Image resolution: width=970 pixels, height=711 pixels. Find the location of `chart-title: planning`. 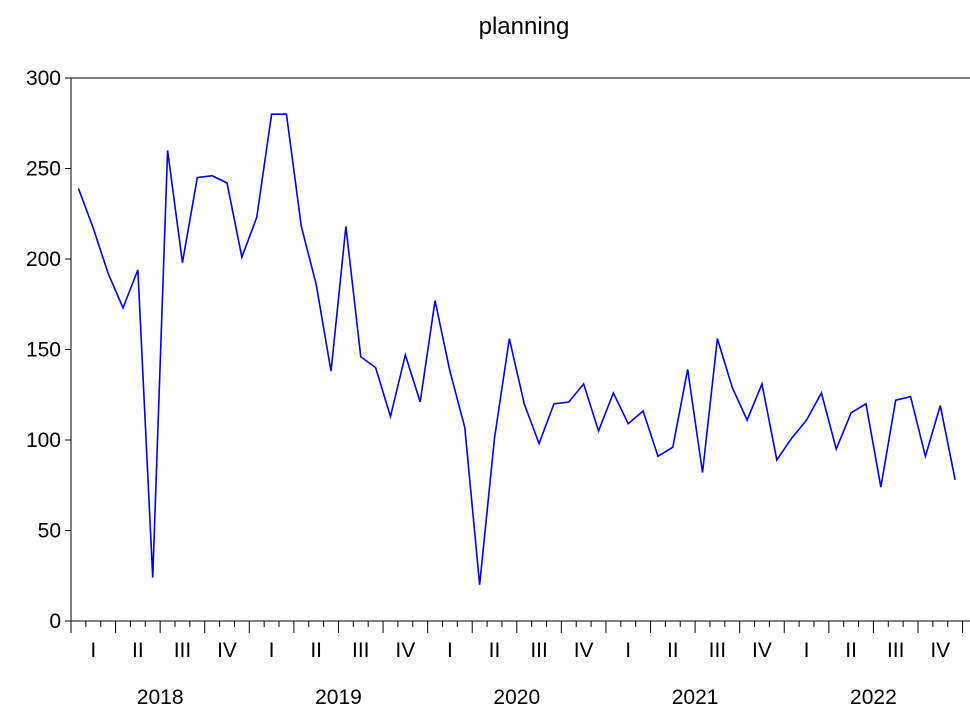

chart-title: planning is located at coordinates (524, 26).